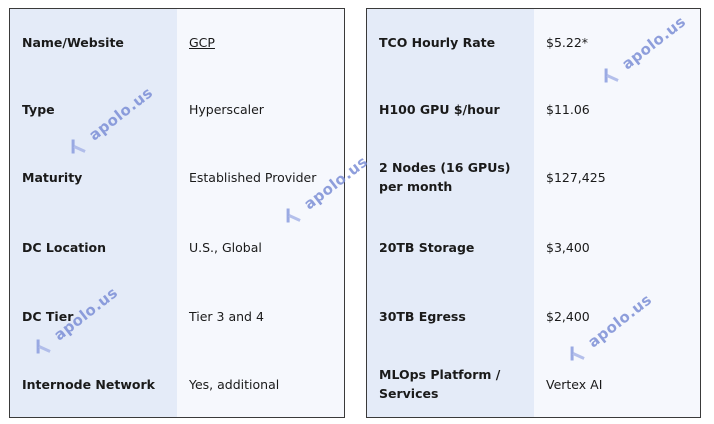 The image size is (714, 424). I want to click on table-row: Internode Network Yes, additional, so click(177, 384).